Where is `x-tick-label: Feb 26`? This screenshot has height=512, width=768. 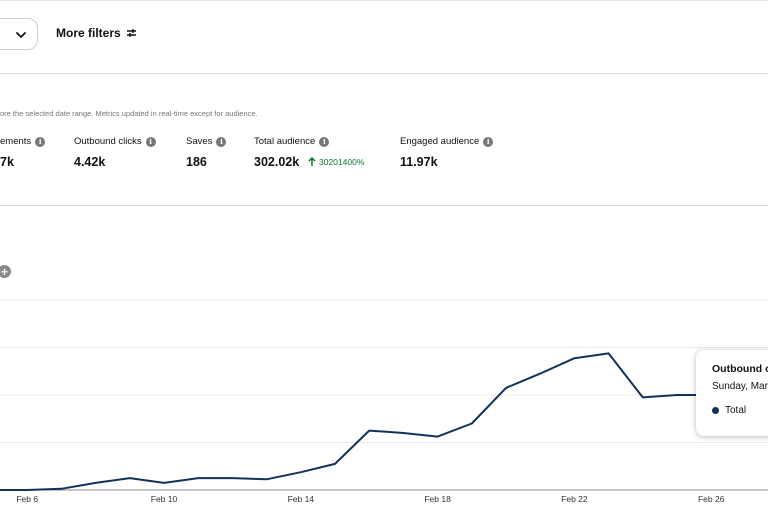 x-tick-label: Feb 26 is located at coordinates (711, 499).